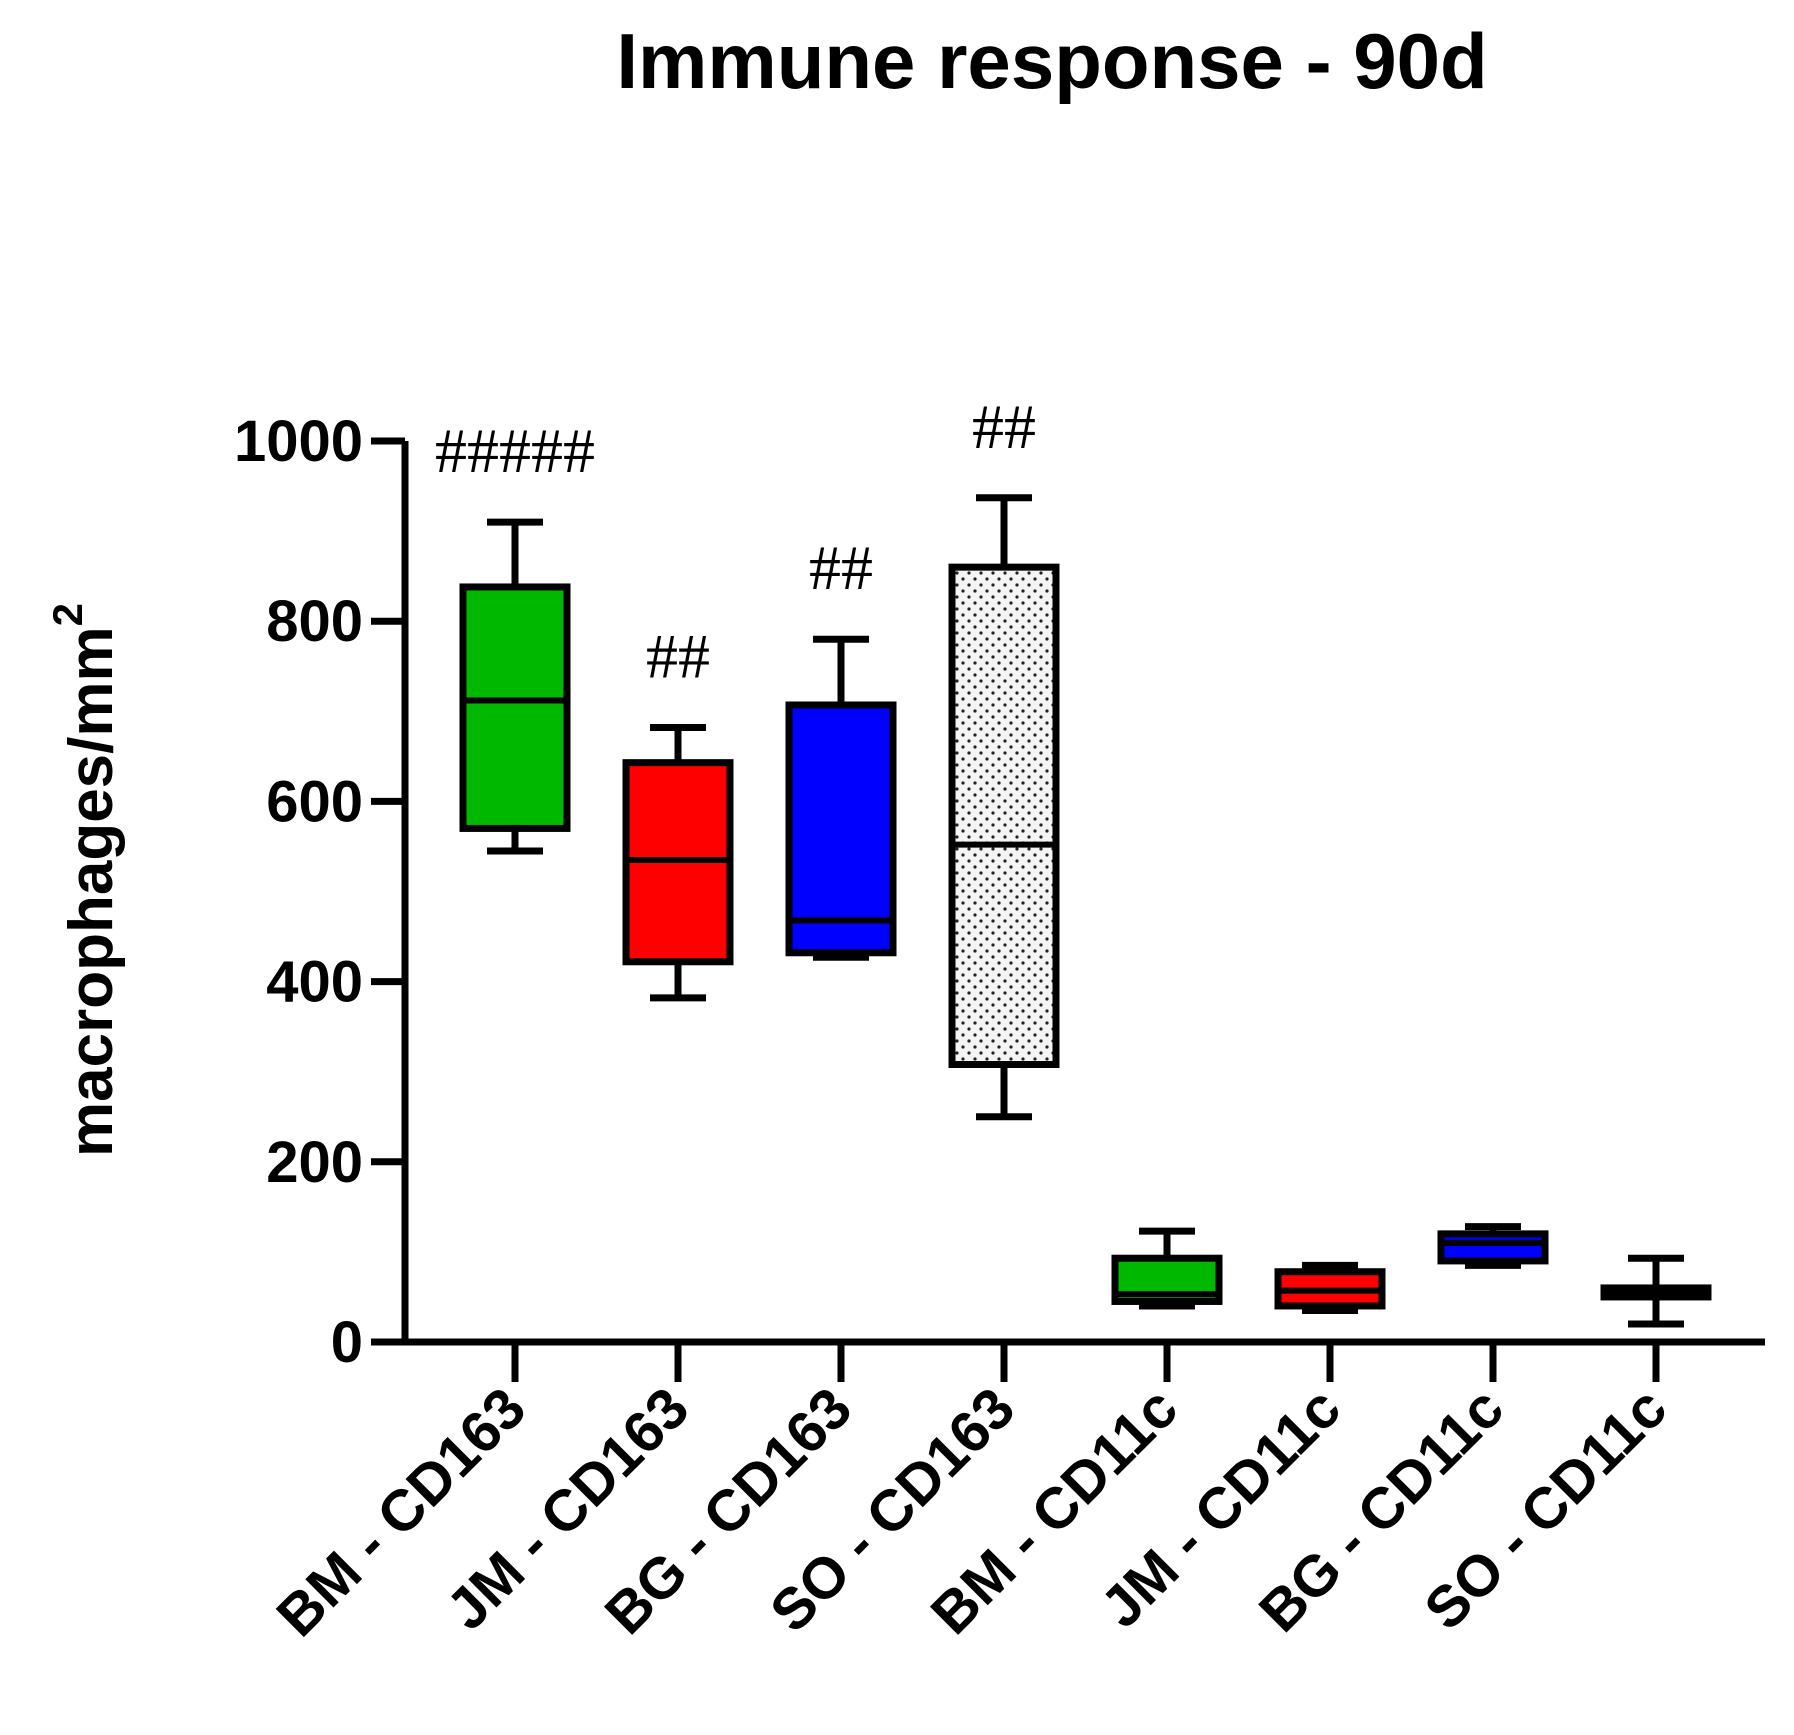 Image resolution: width=1794 pixels, height=1735 pixels. Describe the element at coordinates (67, 614) in the screenshot. I see `y-axis-label-superscript: 2` at that location.